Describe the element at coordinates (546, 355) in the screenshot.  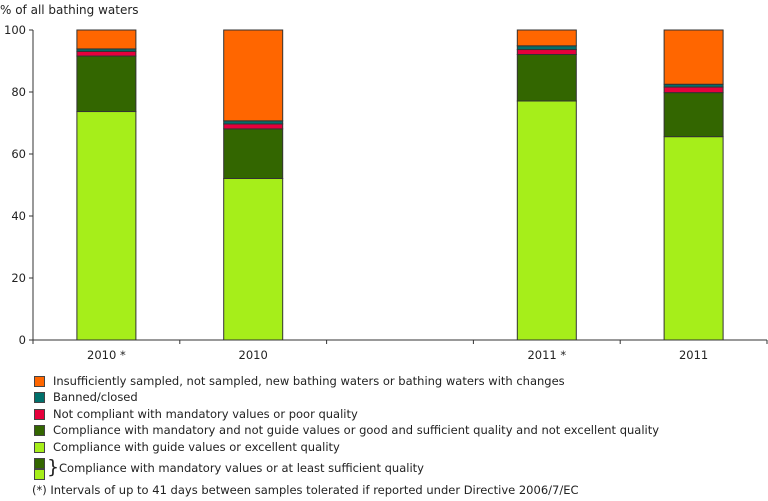
I see `x-tick-label: 2011 *` at that location.